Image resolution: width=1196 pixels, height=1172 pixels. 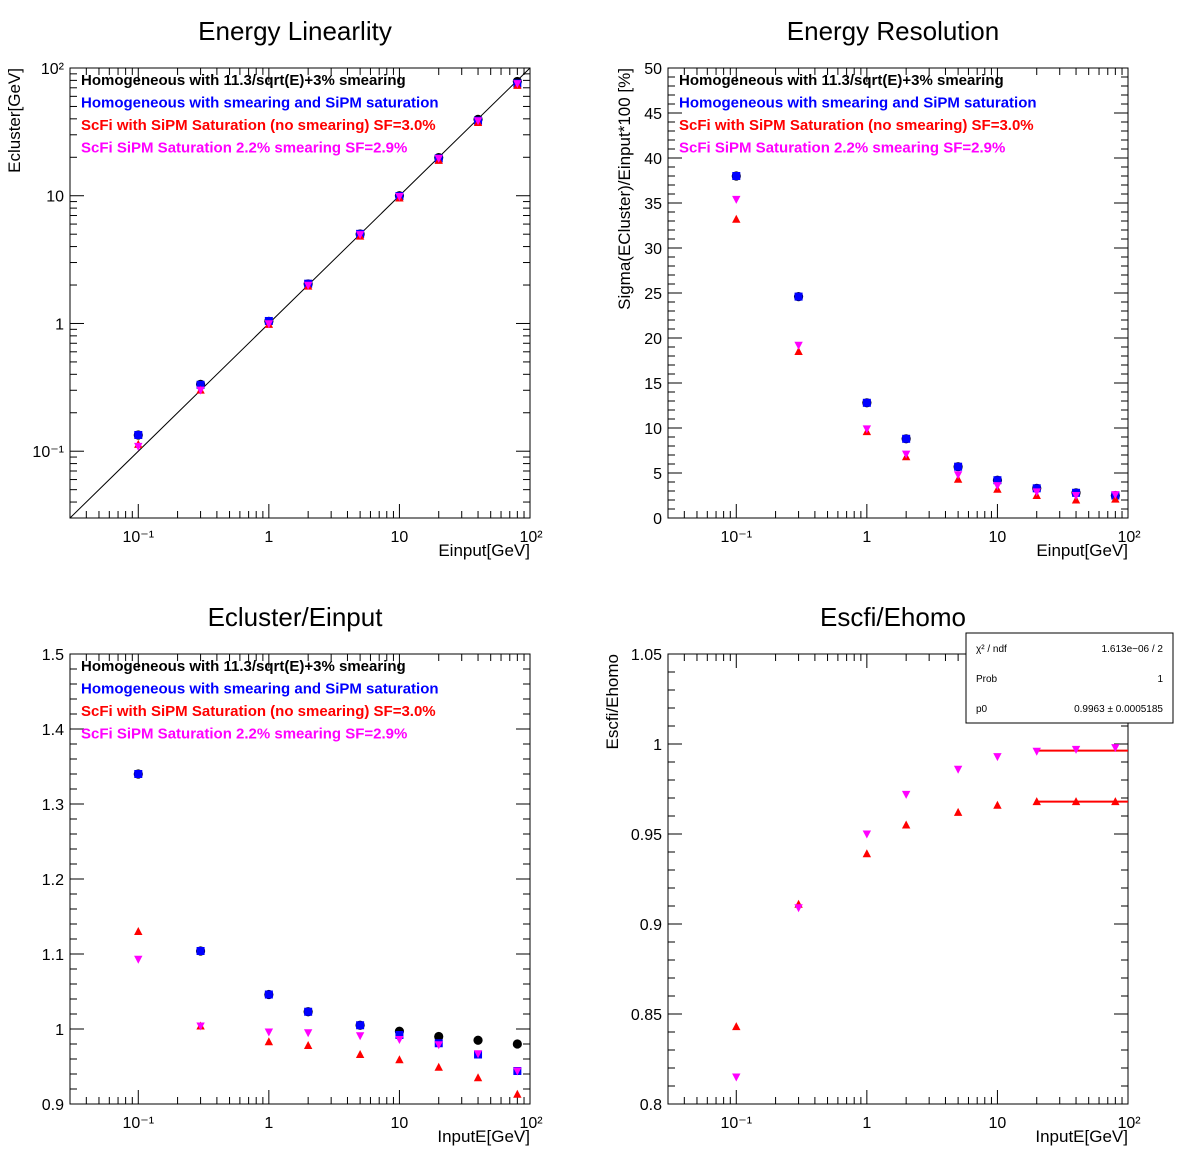 What do you see at coordinates (1160, 679) in the screenshot?
I see `stats-row-value: 1` at bounding box center [1160, 679].